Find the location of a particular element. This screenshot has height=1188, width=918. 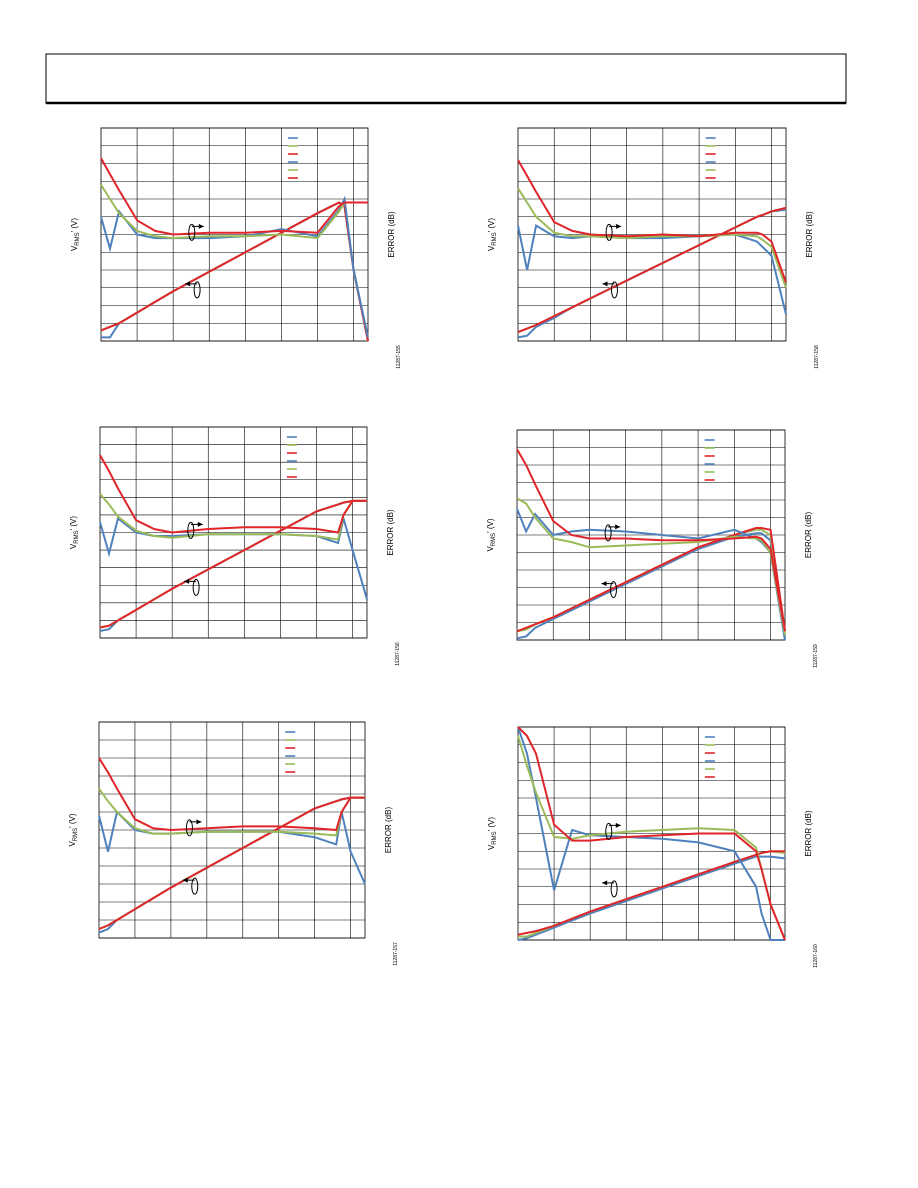

chart: VRMS' (V) ERROR (dB) 11287-159 is located at coordinates (652, 548).